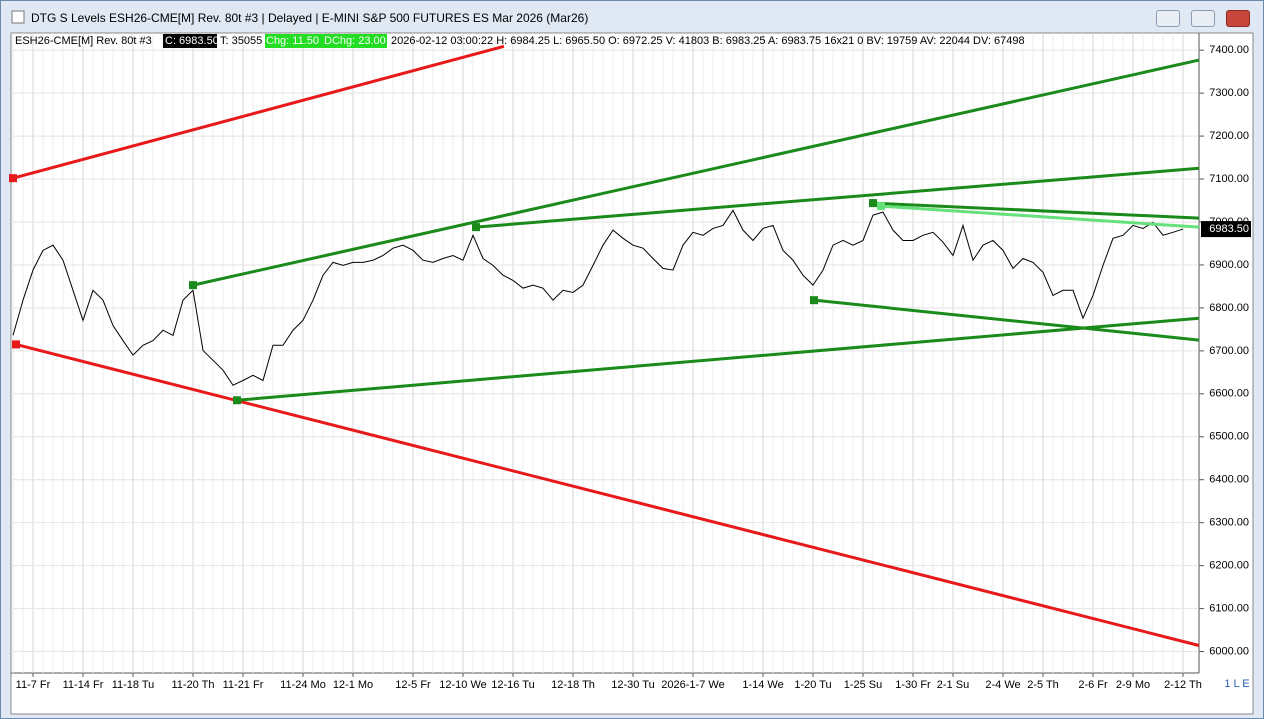  What do you see at coordinates (1229, 136) in the screenshot?
I see `y-tick-label: 7200.00` at bounding box center [1229, 136].